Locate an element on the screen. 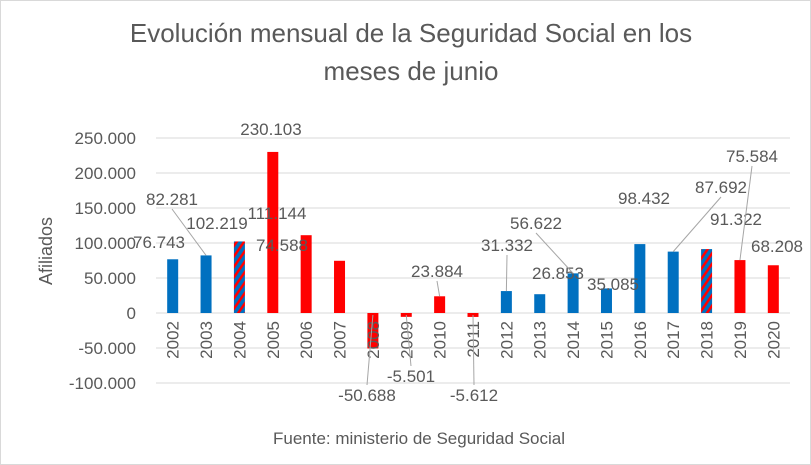 Image resolution: width=811 pixels, height=465 pixels. data-label: 31.332 is located at coordinates (507, 245).